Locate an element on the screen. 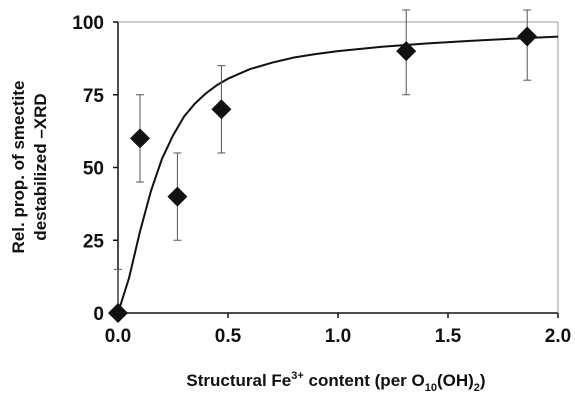 The width and height of the screenshot is (575, 394). x-axis-label: Structural Fe3+ content (per O10(OH)2) is located at coordinates (335, 382).